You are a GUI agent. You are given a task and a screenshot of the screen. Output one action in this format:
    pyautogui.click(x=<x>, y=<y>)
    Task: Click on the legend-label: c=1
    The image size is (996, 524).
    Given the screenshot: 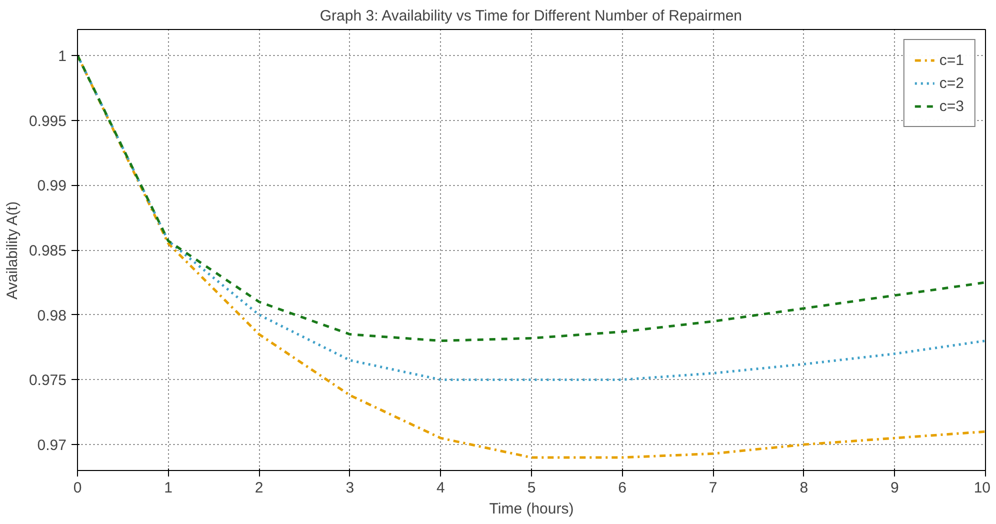 What is the action you would take?
    pyautogui.click(x=951, y=60)
    